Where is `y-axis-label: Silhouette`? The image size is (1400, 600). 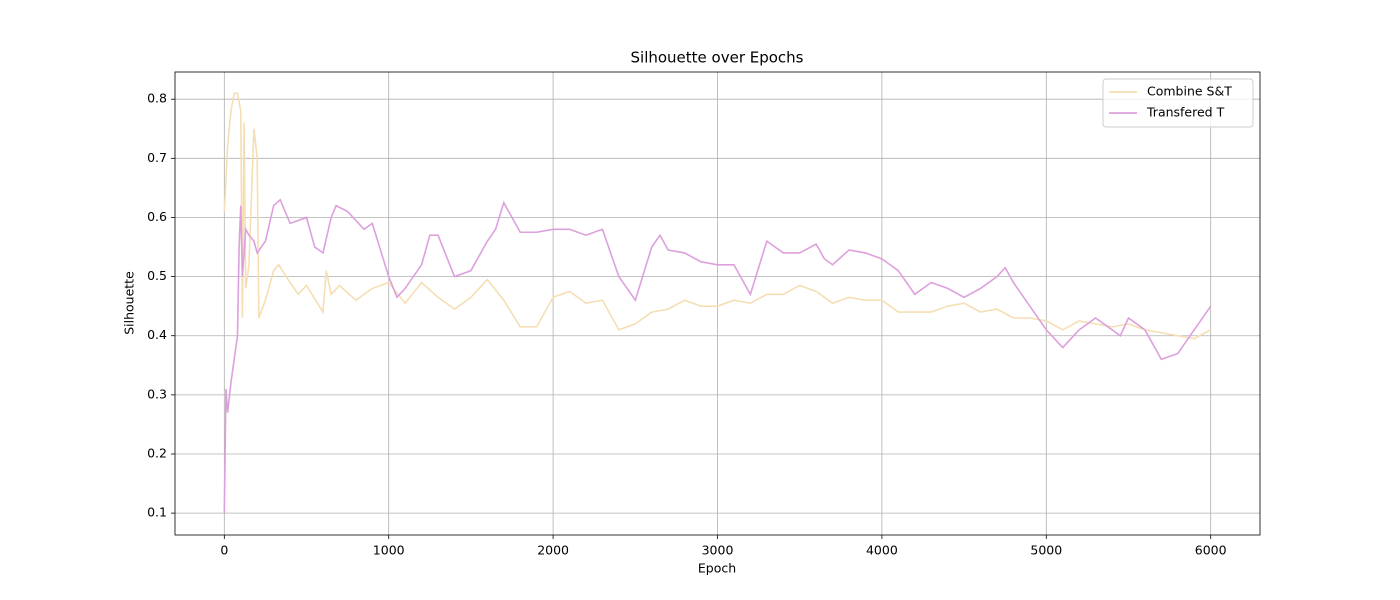
y-axis-label: Silhouette is located at coordinates (129, 303).